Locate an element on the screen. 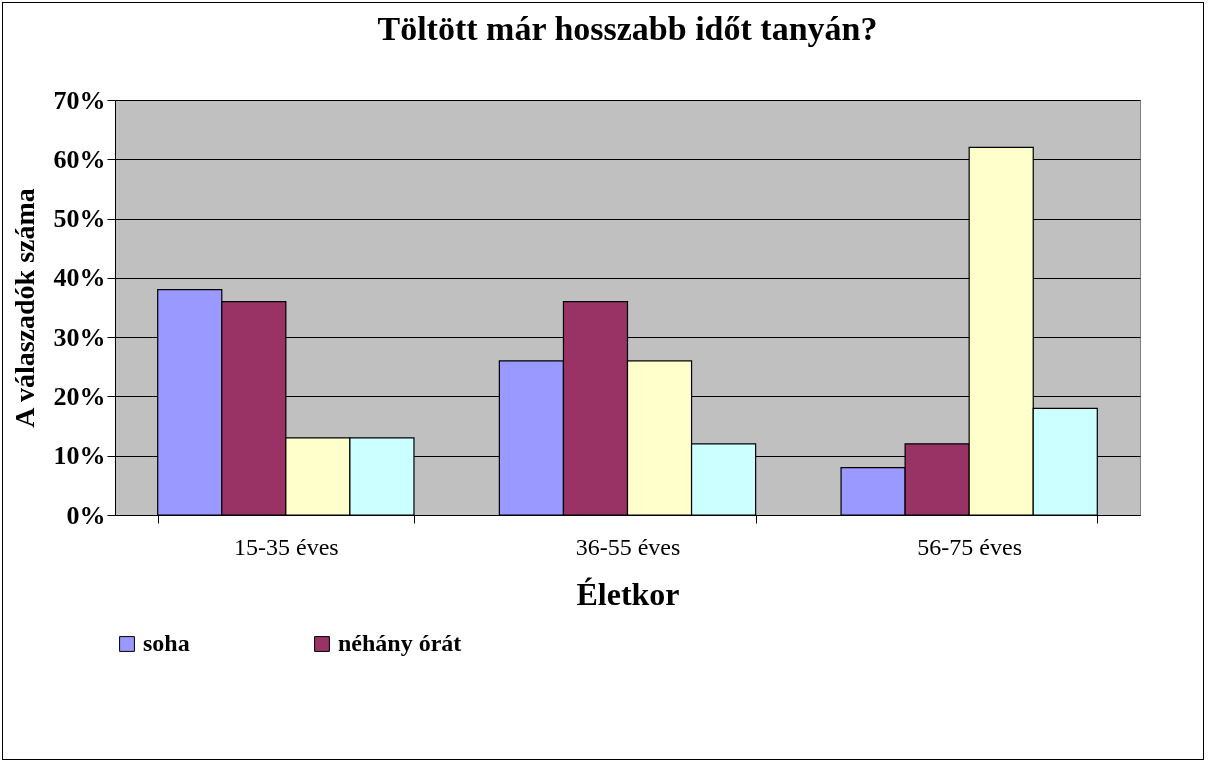 The width and height of the screenshot is (1208, 764). x-axis-title: Életkor is located at coordinates (628, 593).